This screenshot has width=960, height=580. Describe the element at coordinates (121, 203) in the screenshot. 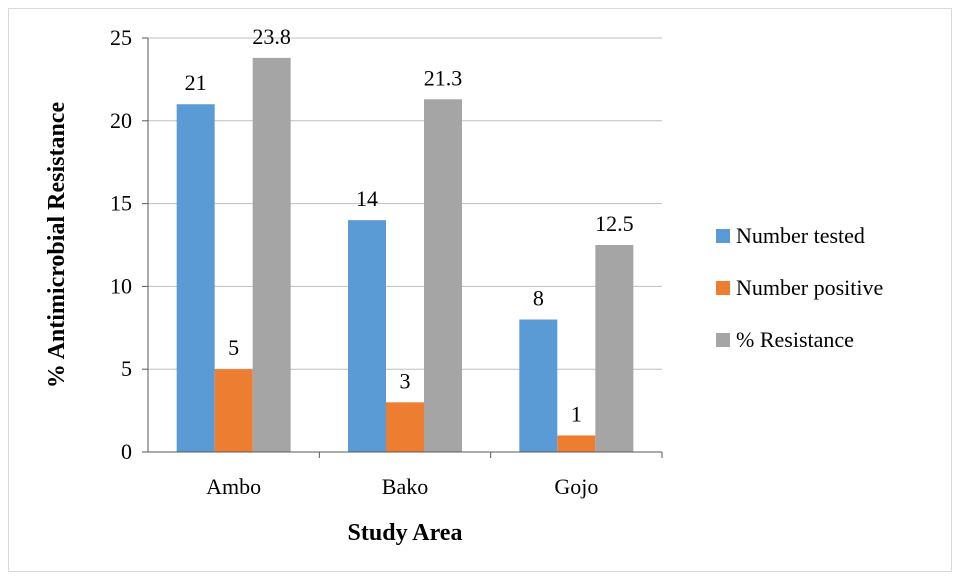

I see `y-tick-label: 15` at that location.